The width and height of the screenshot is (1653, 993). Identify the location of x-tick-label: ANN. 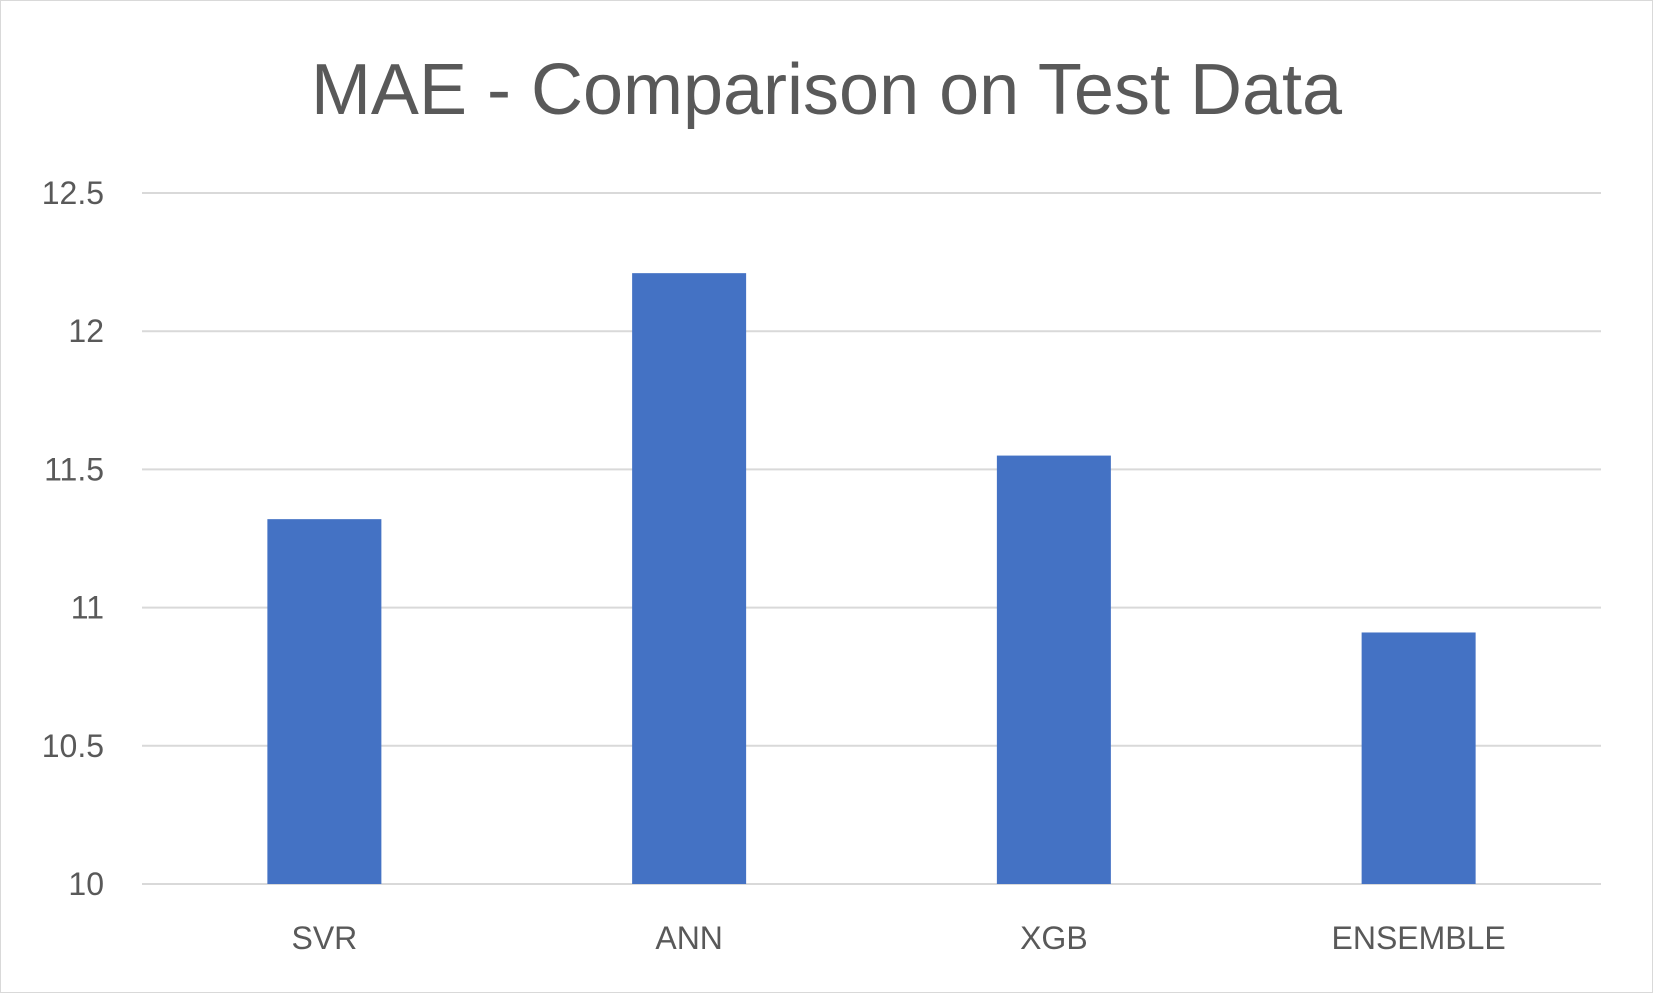
(689, 938).